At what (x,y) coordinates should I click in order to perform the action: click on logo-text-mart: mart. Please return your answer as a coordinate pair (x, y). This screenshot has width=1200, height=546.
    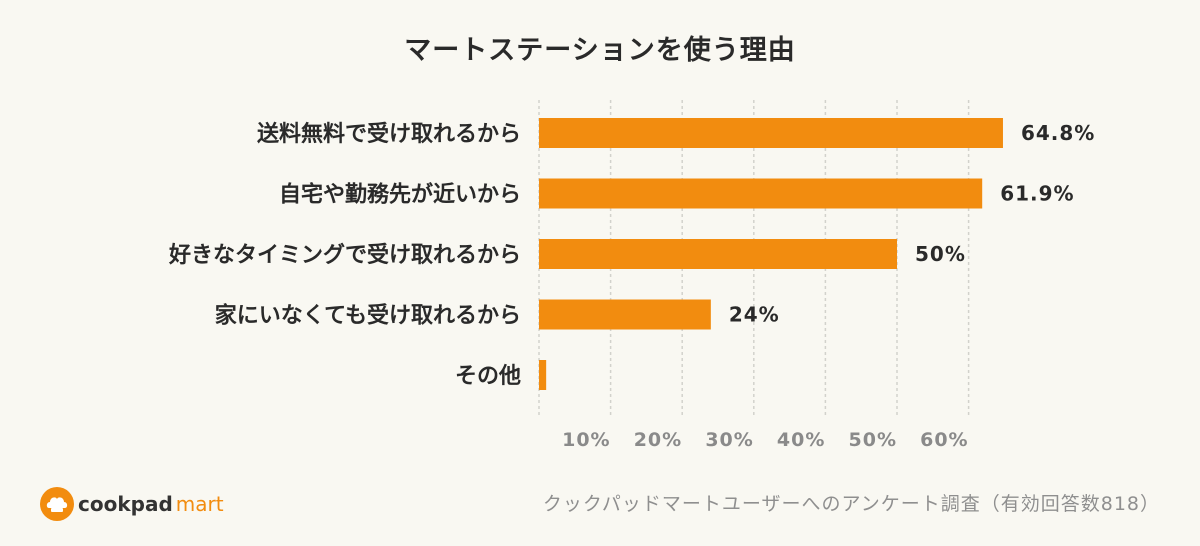
    Looking at the image, I should click on (199, 504).